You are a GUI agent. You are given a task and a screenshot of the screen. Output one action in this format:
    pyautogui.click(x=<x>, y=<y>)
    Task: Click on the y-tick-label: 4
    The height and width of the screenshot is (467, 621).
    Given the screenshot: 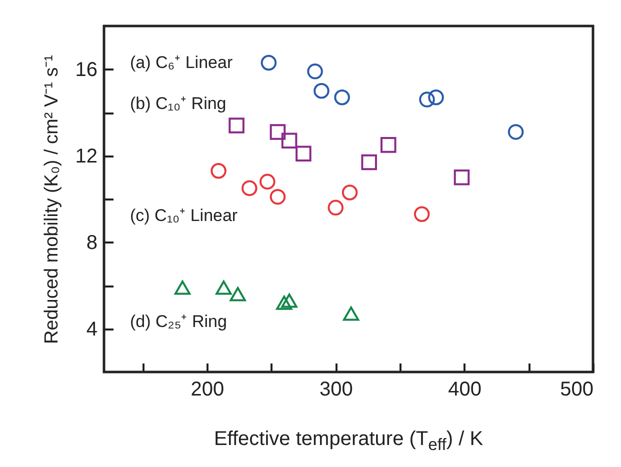 What is the action you would take?
    pyautogui.click(x=92, y=329)
    